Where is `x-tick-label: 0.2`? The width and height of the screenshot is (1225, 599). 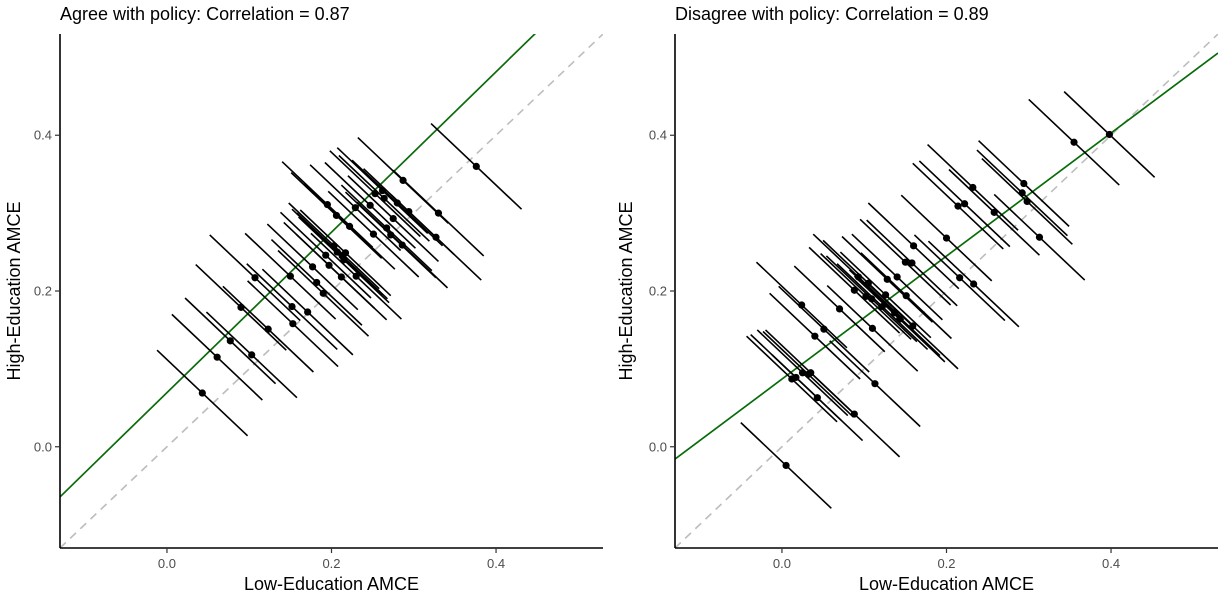
x-tick-label: 0.2 is located at coordinates (946, 563).